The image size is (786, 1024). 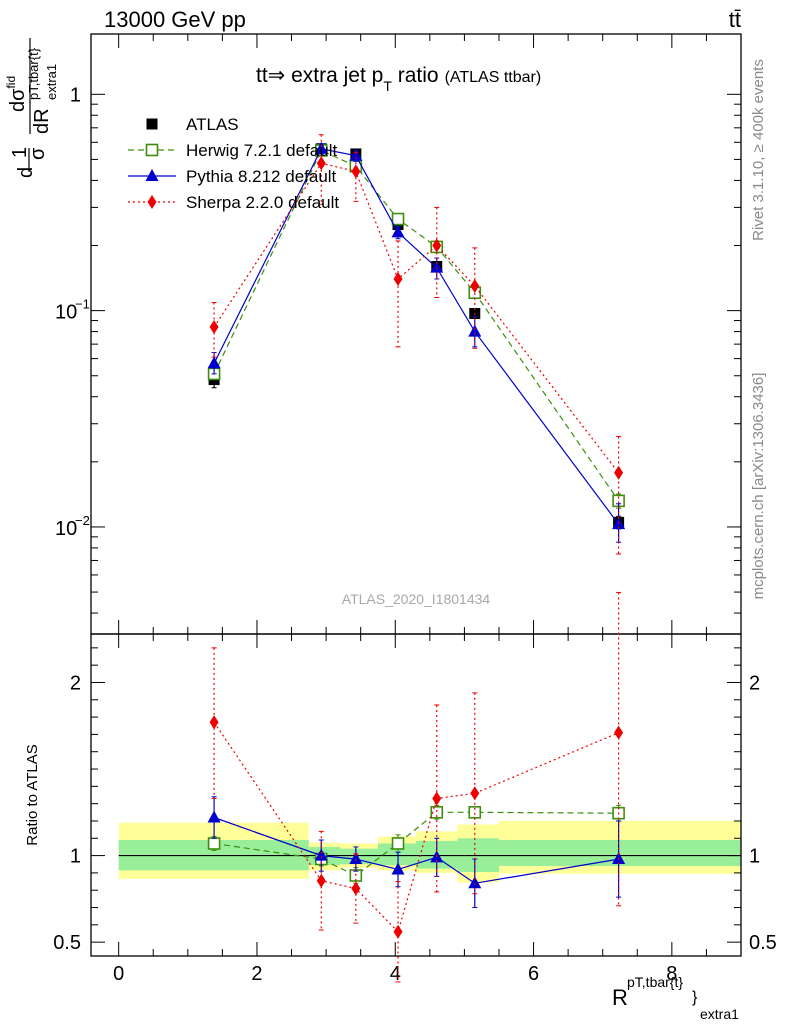 What do you see at coordinates (16, 94) in the screenshot?
I see `ylabel-dsig: dσfid` at bounding box center [16, 94].